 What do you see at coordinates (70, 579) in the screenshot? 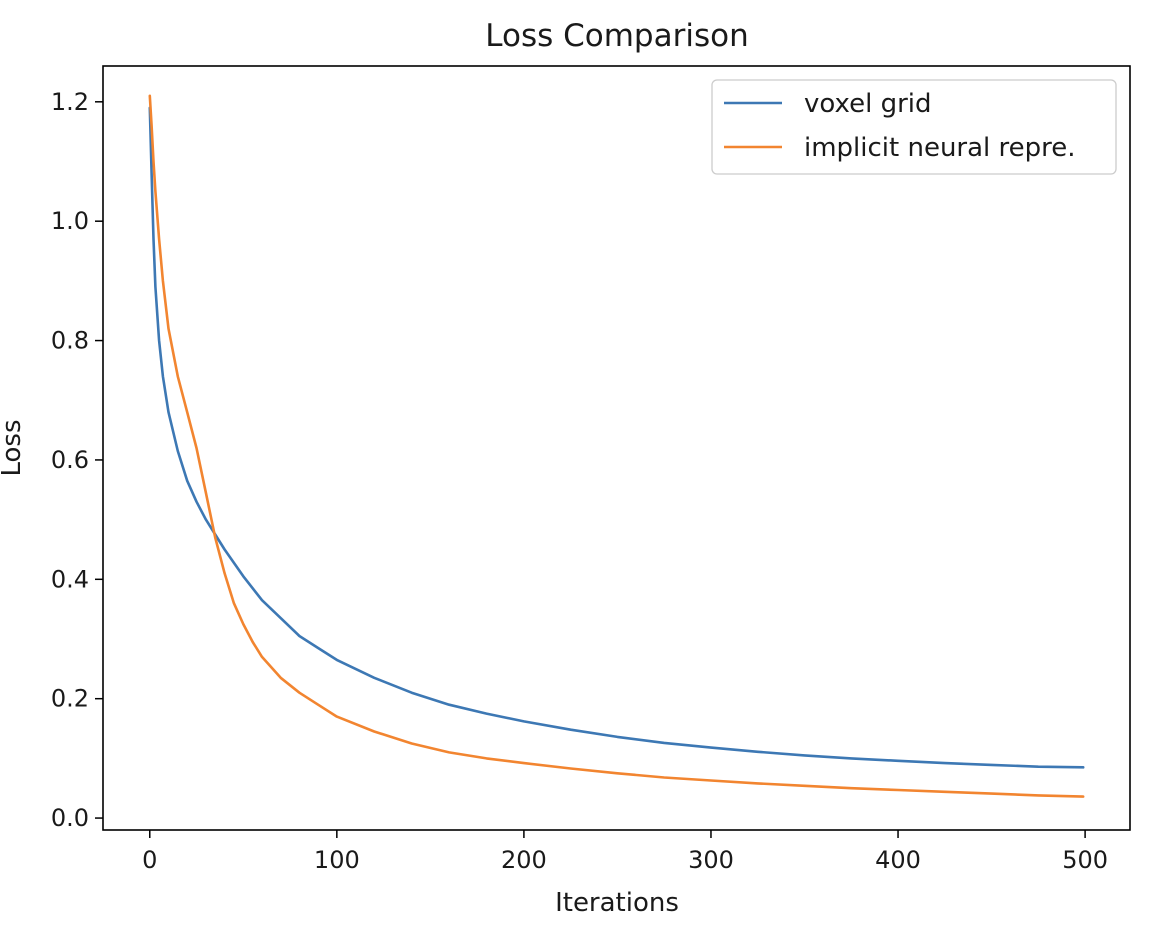
I see `y-tick-label: 0.4` at bounding box center [70, 579].